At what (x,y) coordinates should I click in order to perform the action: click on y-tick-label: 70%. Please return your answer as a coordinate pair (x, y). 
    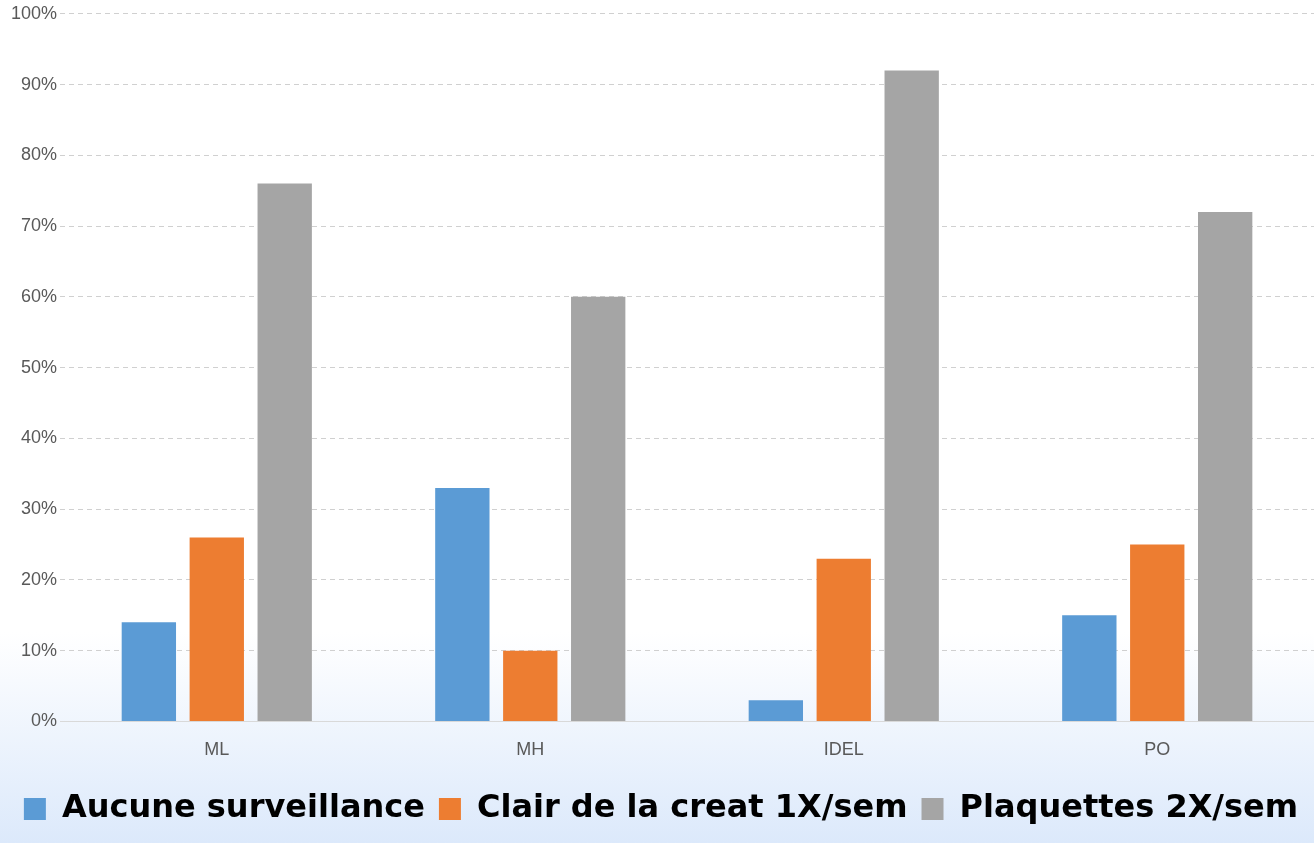
    Looking at the image, I should click on (39, 225).